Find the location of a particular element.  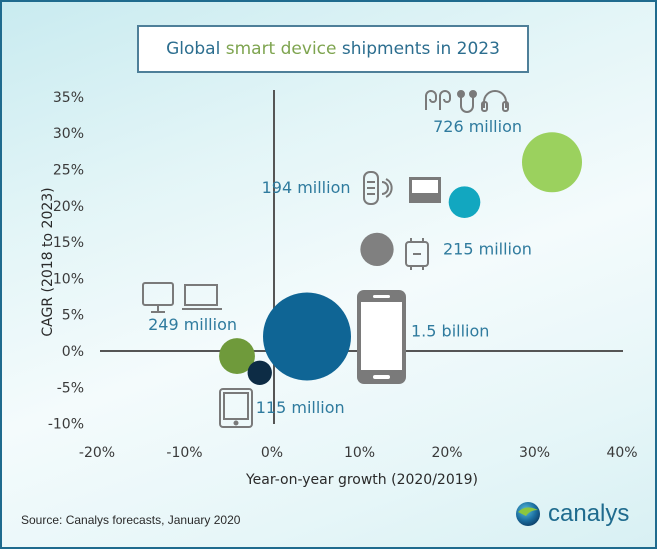

y-tick-label: 35% is located at coordinates (68, 98).